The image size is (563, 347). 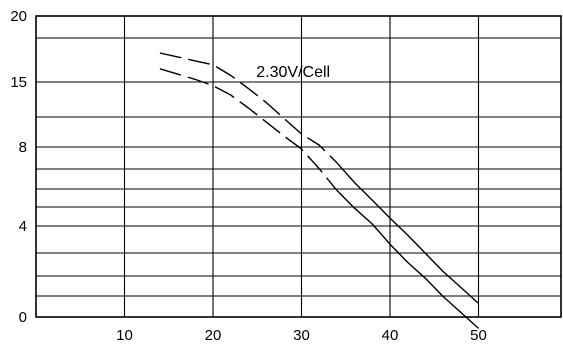 What do you see at coordinates (23, 317) in the screenshot?
I see `y-tick-label-0: 0` at bounding box center [23, 317].